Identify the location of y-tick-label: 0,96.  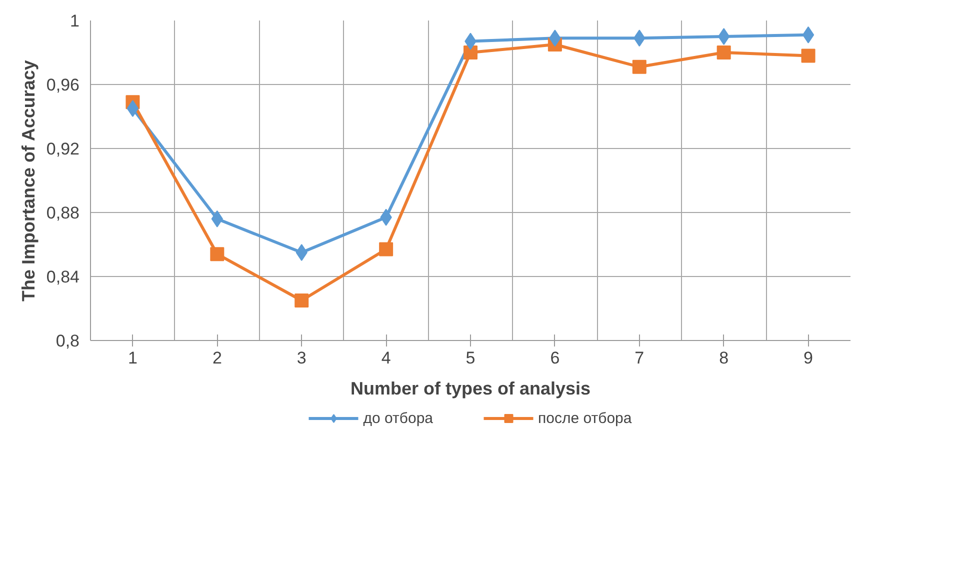
(63, 85).